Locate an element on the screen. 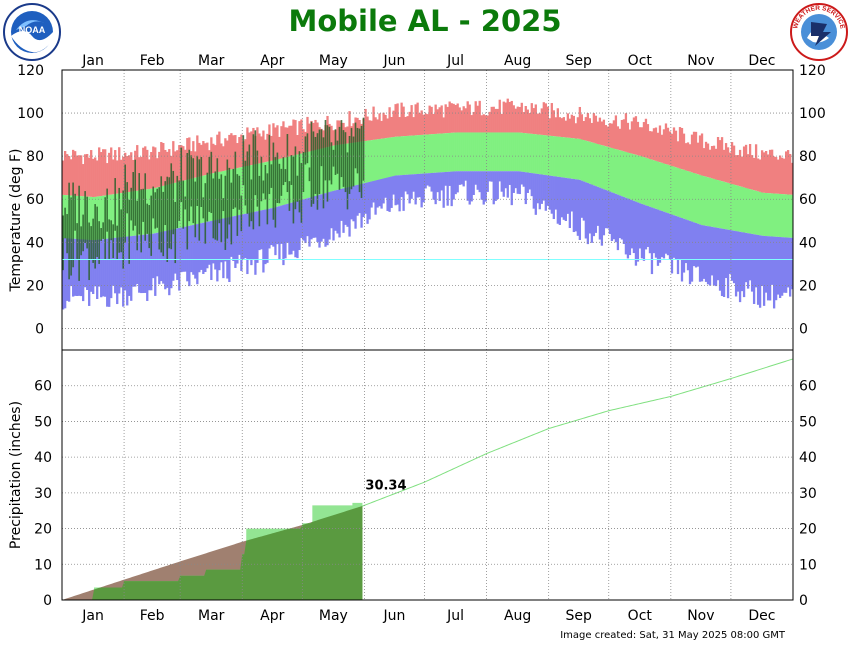  temp-tick-label-right: 0 is located at coordinates (803, 329).